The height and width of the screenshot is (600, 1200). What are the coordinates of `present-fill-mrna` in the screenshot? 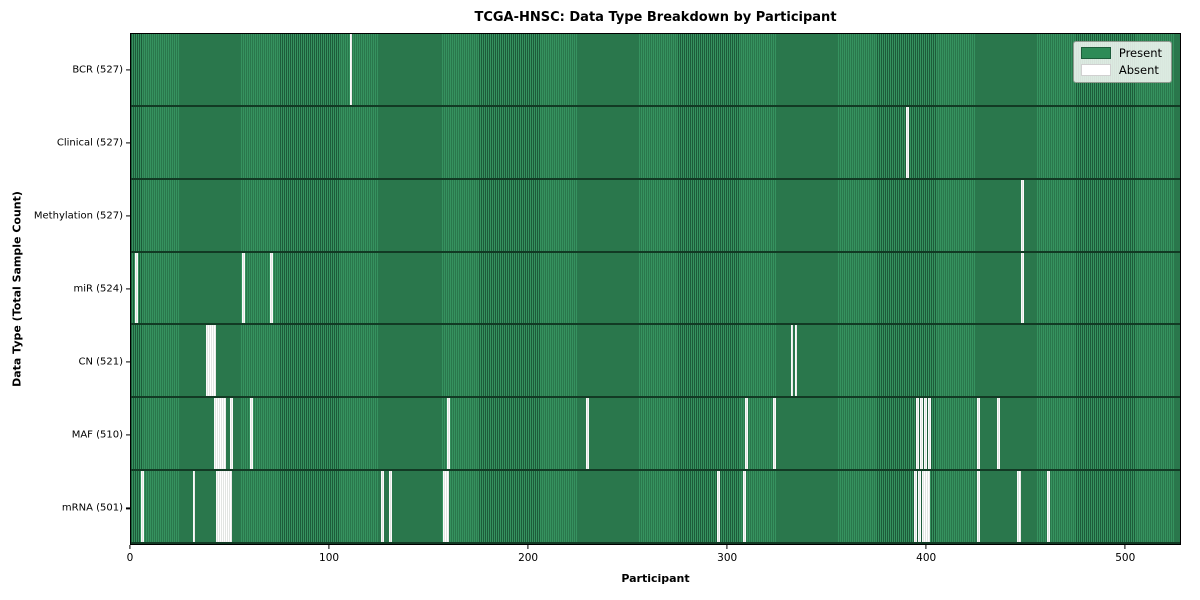 It's located at (655, 507).